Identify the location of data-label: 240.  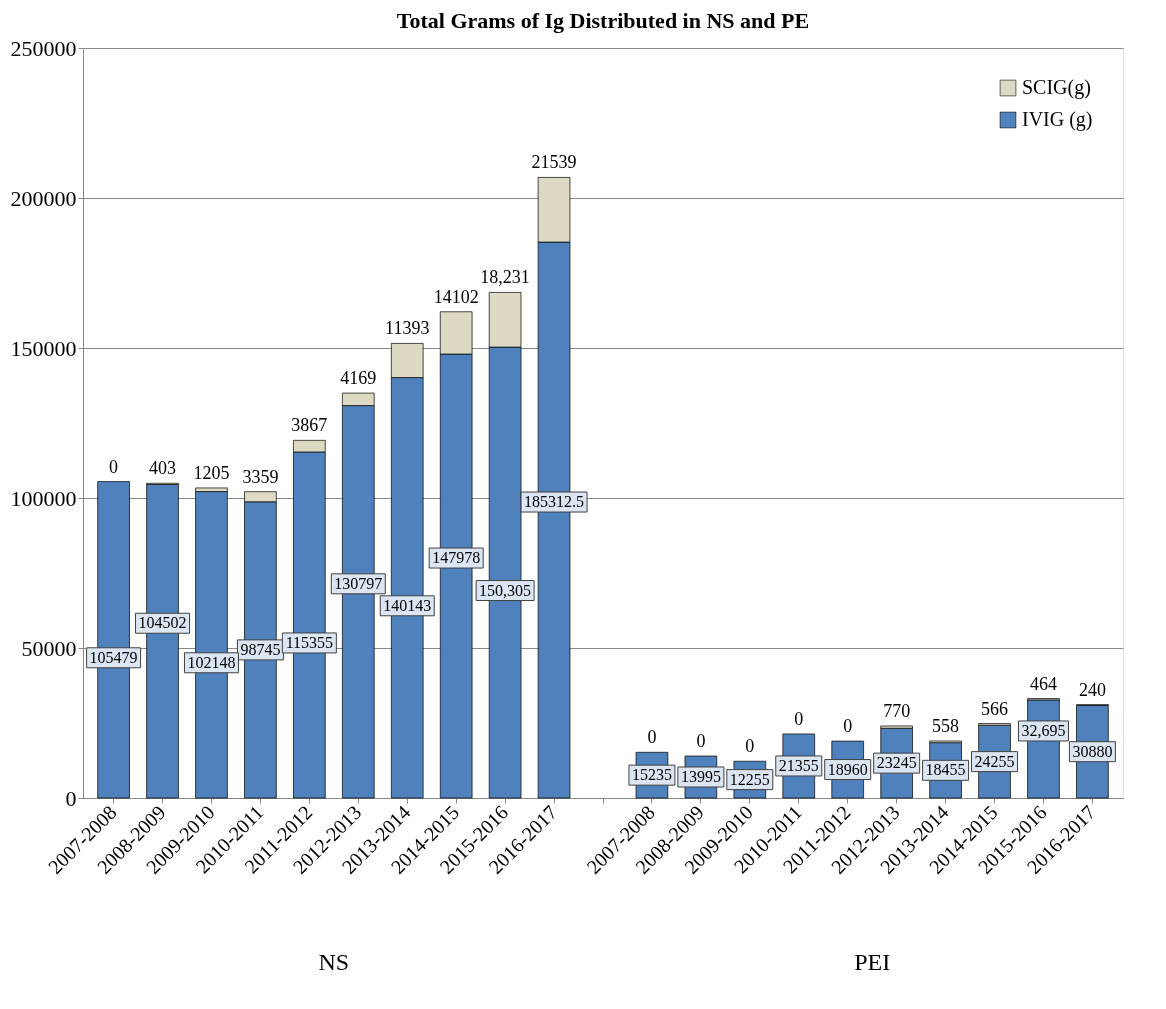
(1092, 689).